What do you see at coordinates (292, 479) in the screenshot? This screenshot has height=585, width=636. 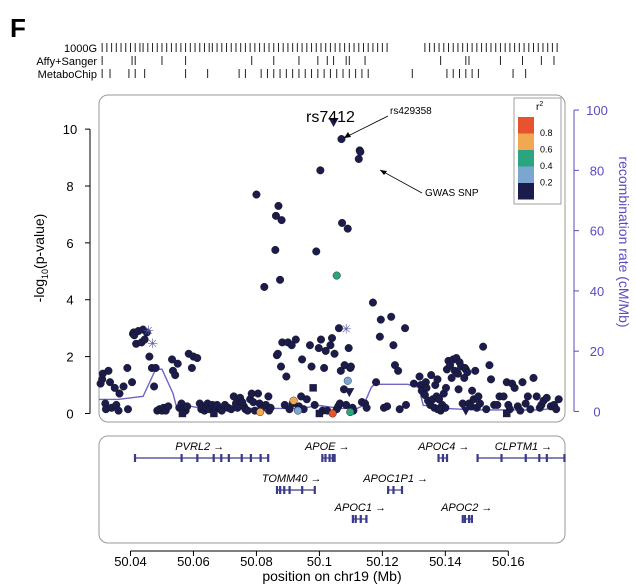 I see `gene-label: TOMM40 →` at bounding box center [292, 479].